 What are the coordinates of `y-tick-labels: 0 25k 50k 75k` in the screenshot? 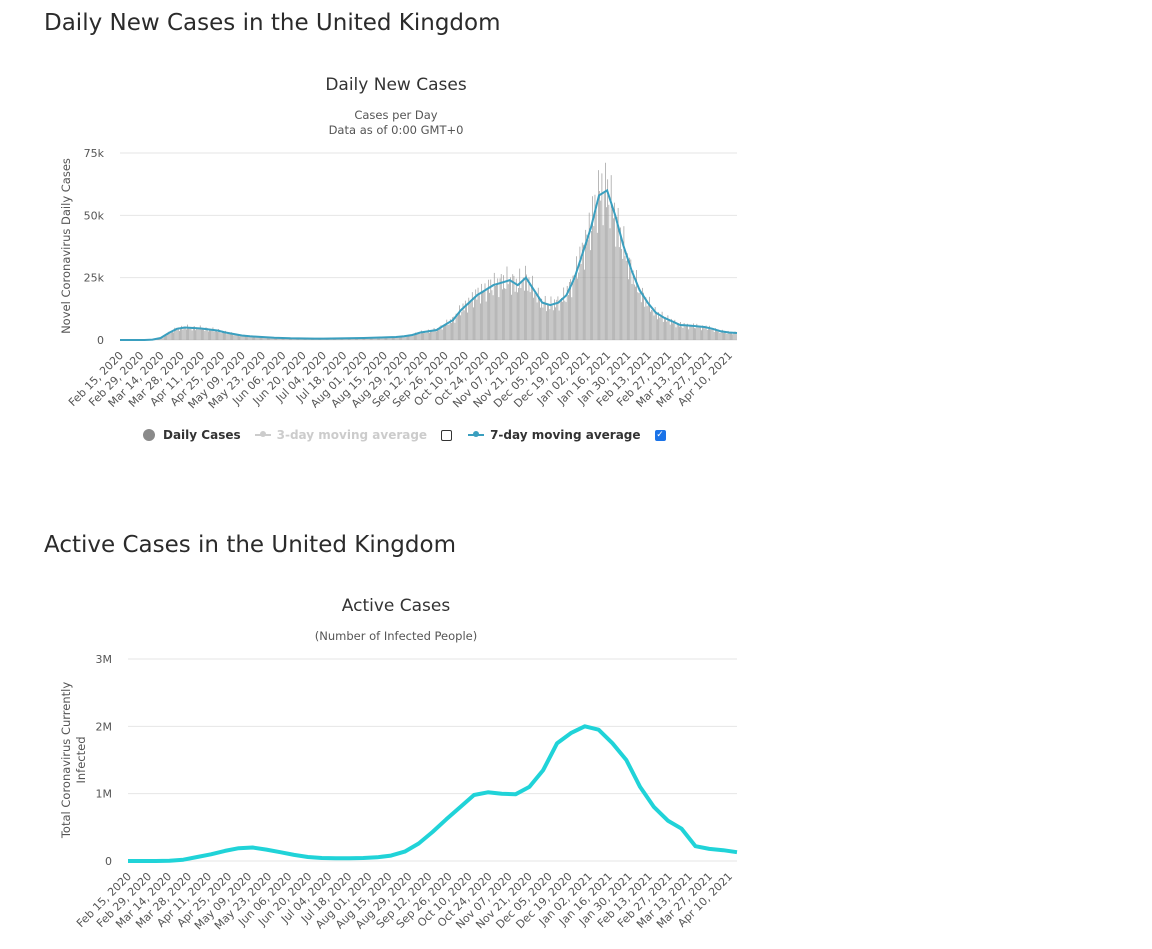 It's located at (94, 247).